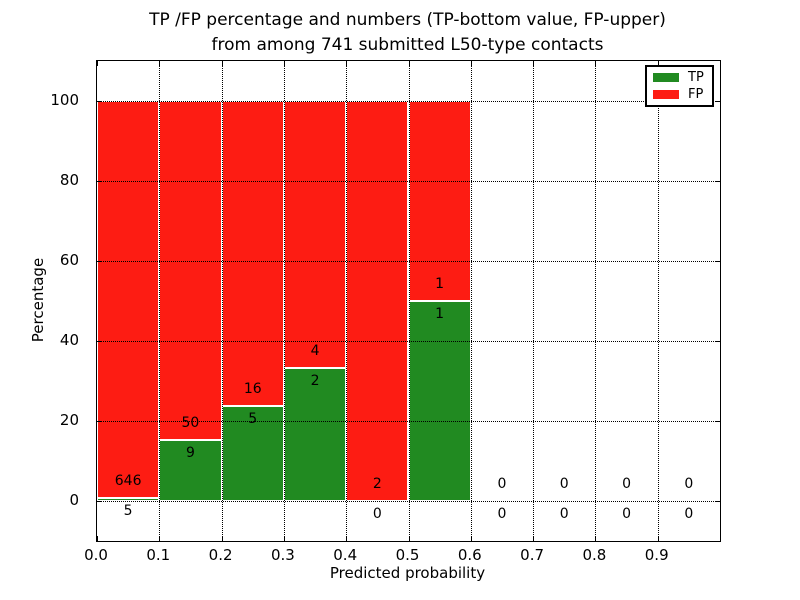 The width and height of the screenshot is (800, 600). What do you see at coordinates (656, 555) in the screenshot?
I see `x-tick-label: 0.9` at bounding box center [656, 555].